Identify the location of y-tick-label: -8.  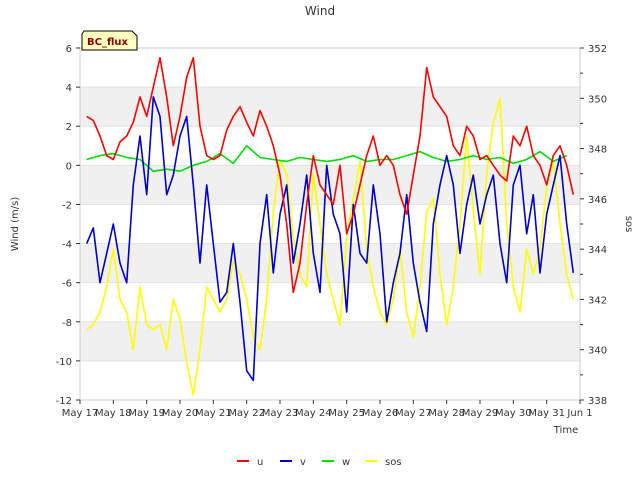
(67, 323).